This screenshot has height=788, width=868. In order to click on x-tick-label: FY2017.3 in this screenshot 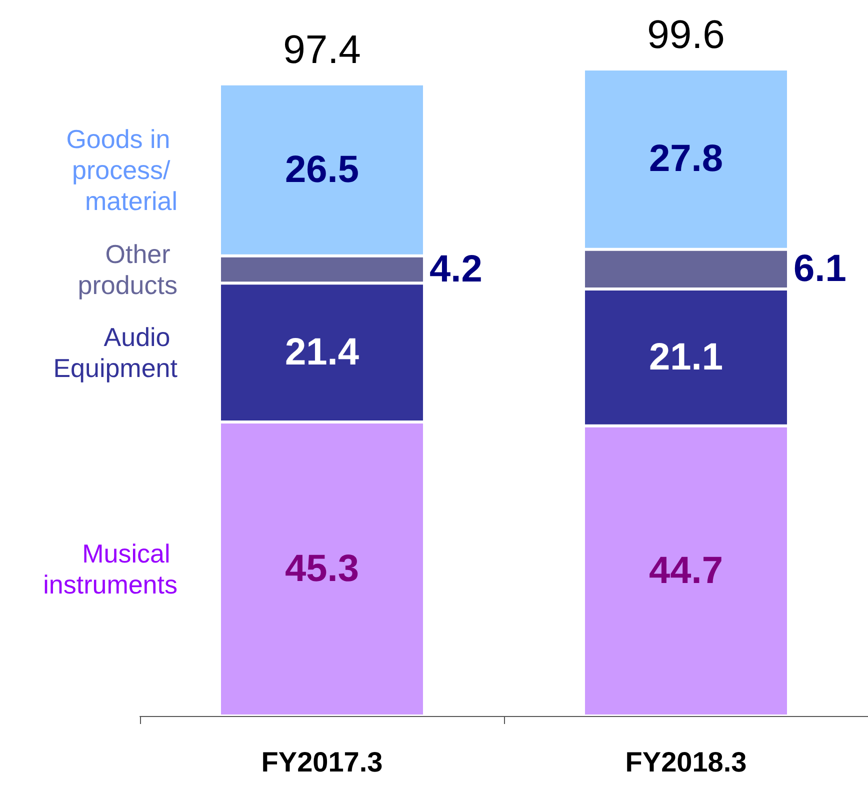, I will do `click(322, 762)`.